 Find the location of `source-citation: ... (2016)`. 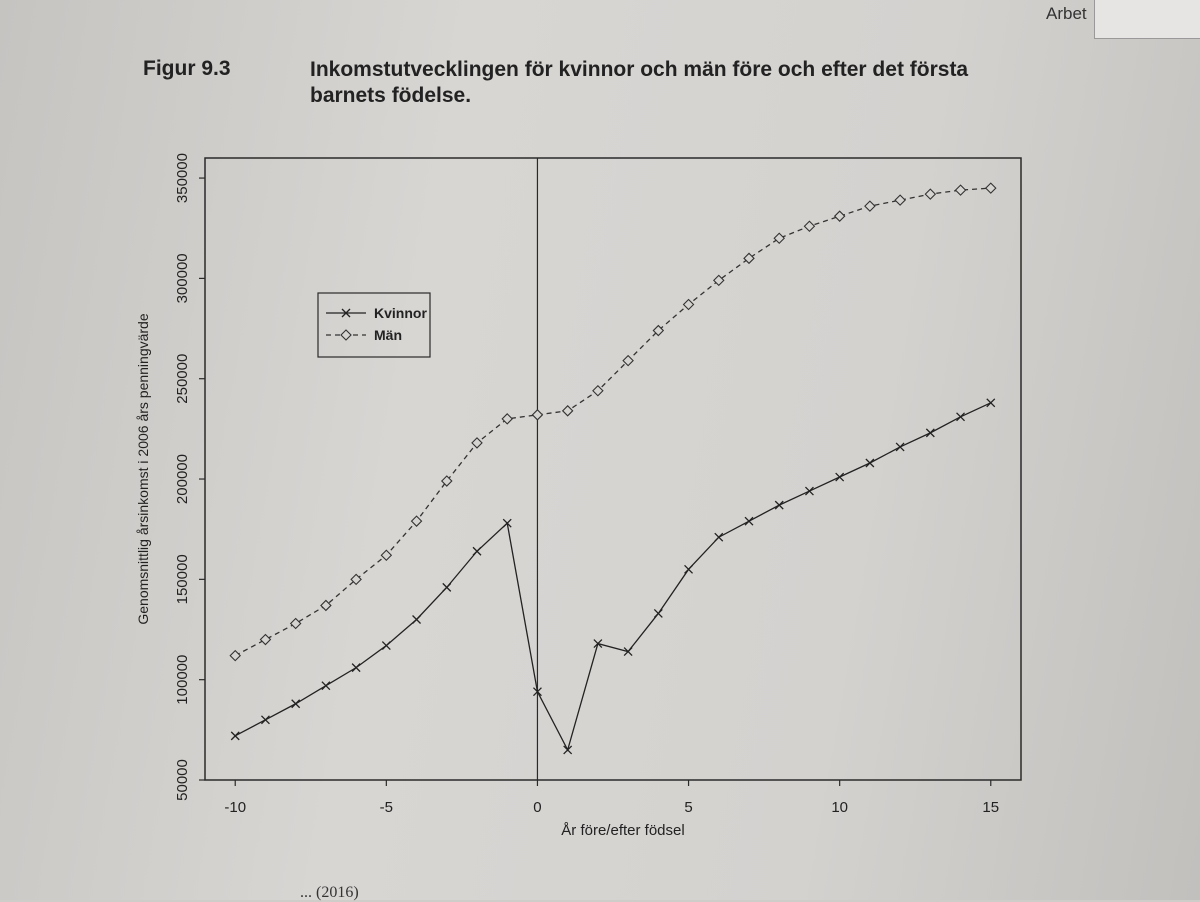

source-citation: ... (2016) is located at coordinates (329, 892).